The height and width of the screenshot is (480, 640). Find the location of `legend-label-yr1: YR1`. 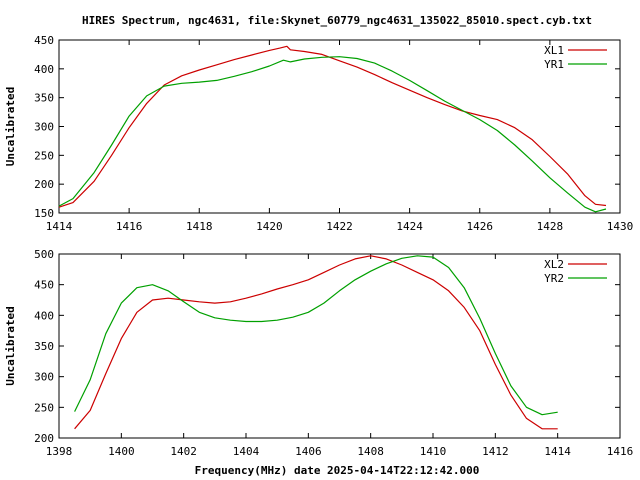

legend-label-yr1: YR1 is located at coordinates (554, 64).